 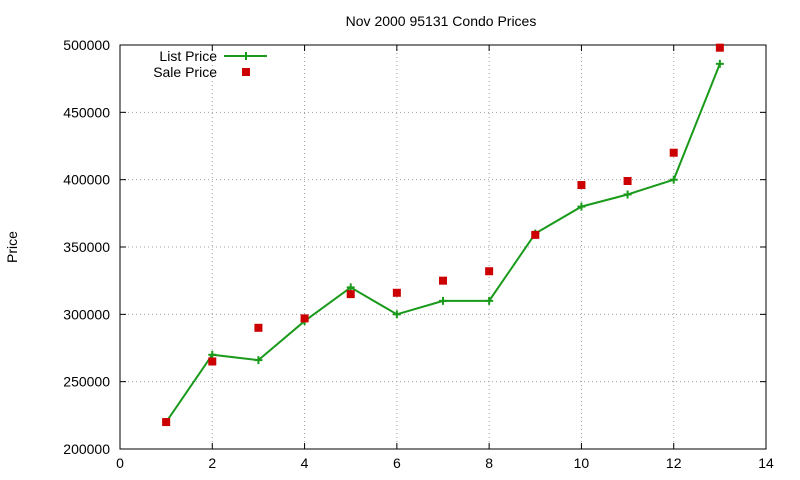 I want to click on chart-title: Nov 2000 95131 Condo Prices, so click(x=441, y=21).